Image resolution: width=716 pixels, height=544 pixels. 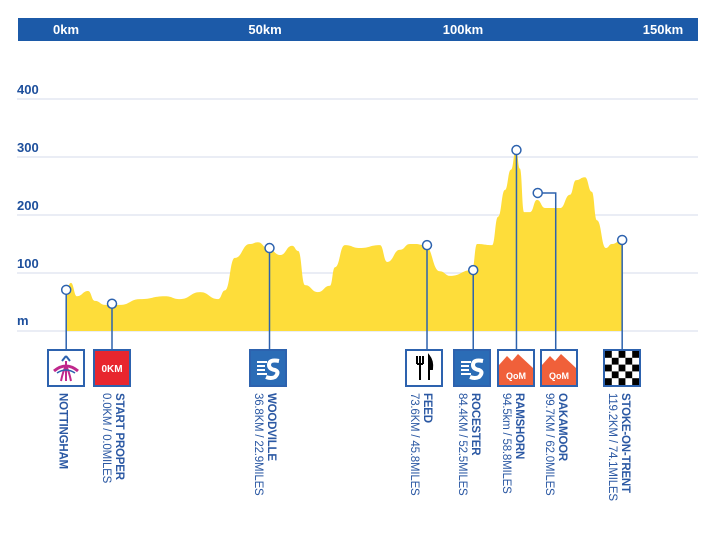 What do you see at coordinates (506, 443) in the screenshot?
I see `marker-distance: 94.5km / 58.8MILES` at bounding box center [506, 443].